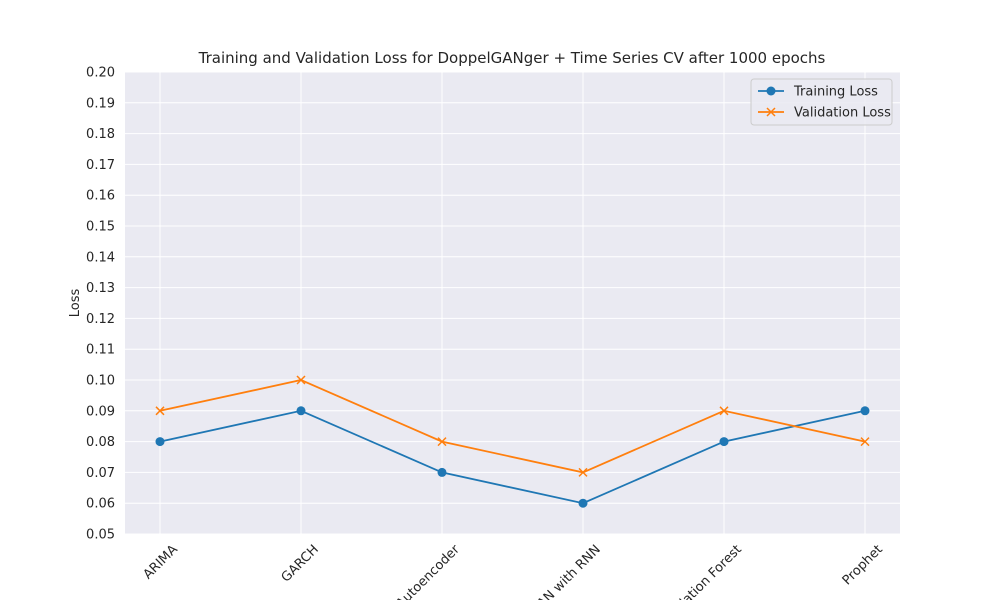 The image size is (1000, 600). Describe the element at coordinates (100, 319) in the screenshot. I see `y-tick-label: 0.12` at that location.